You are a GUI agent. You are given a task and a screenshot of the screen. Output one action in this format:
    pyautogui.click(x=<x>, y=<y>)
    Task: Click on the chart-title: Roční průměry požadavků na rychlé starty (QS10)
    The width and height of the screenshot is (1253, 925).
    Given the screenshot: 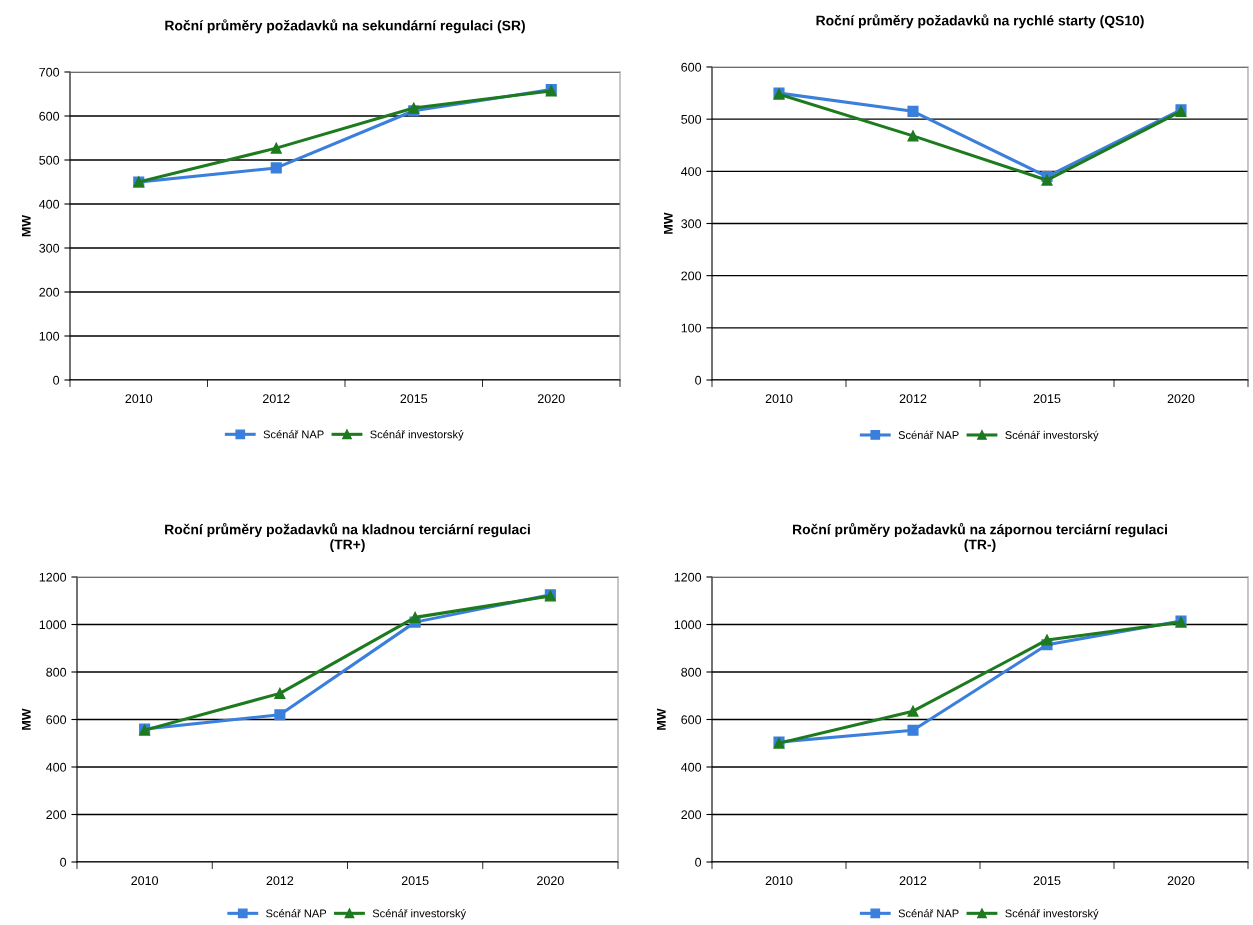 What is the action you would take?
    pyautogui.click(x=980, y=21)
    